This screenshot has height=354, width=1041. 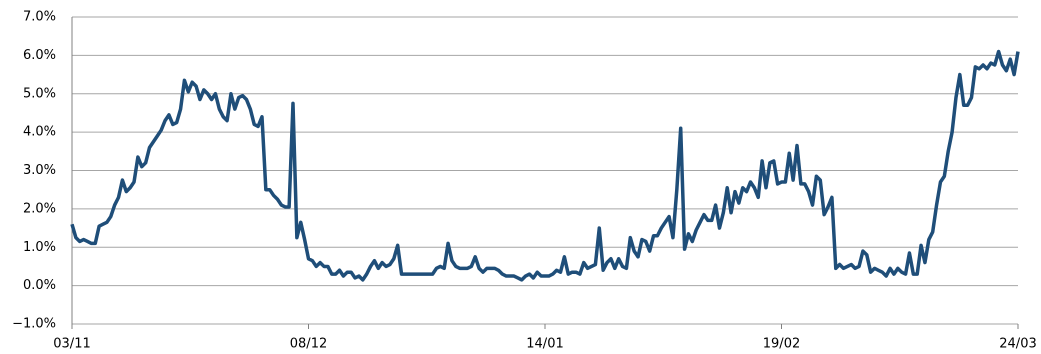 What do you see at coordinates (1017, 344) in the screenshot?
I see `x-tick-label: 24/03` at bounding box center [1017, 344].